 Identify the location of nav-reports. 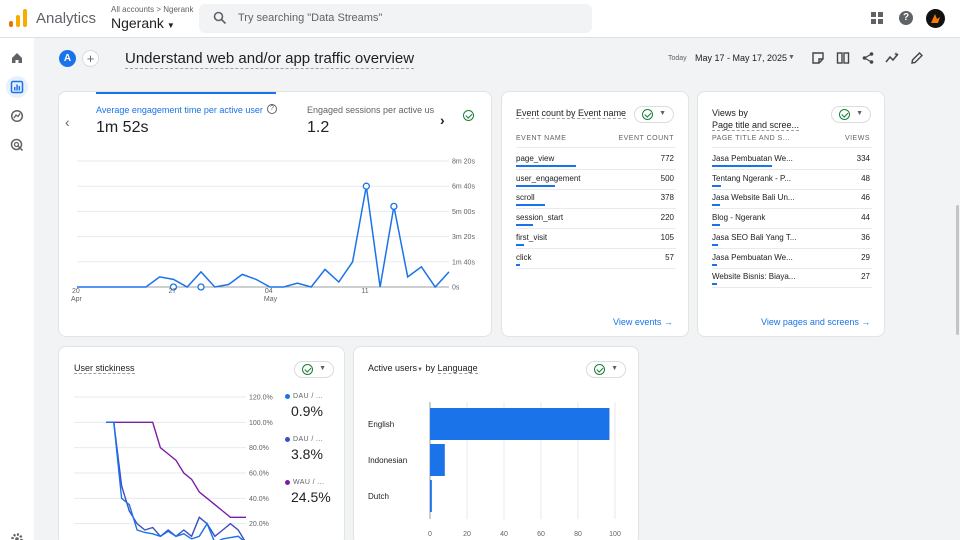
(17, 87).